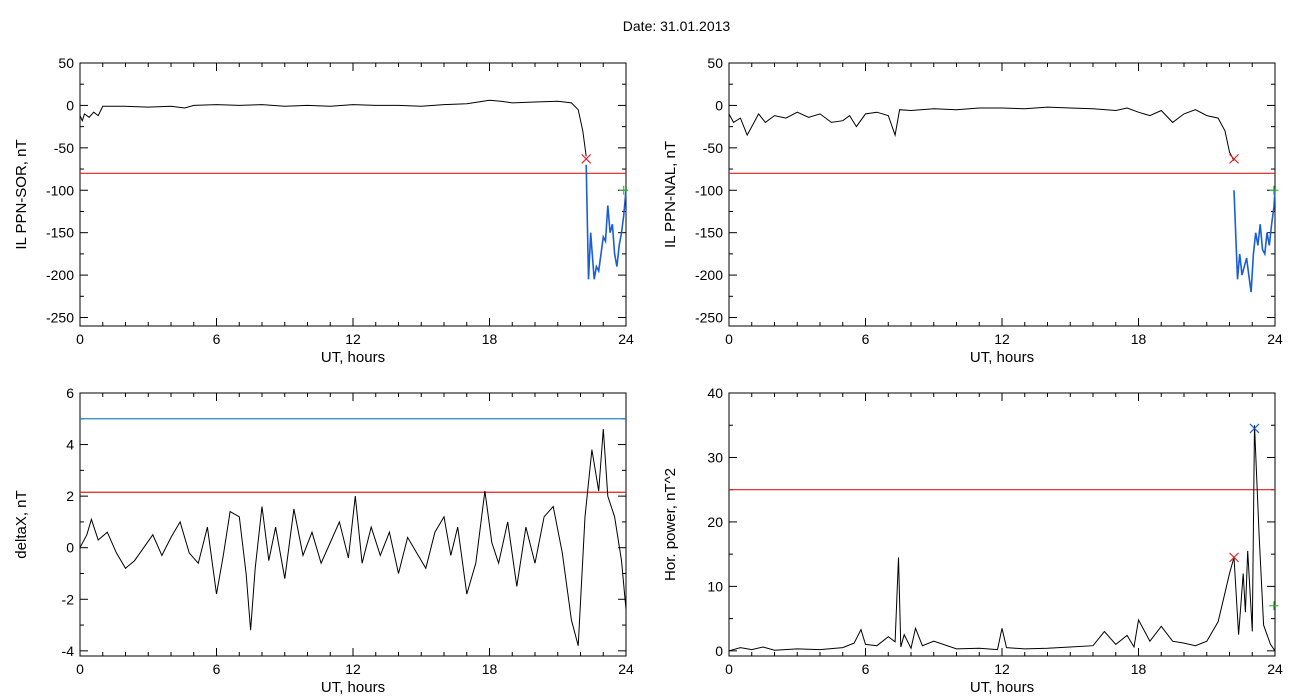 Image resolution: width=1300 pixels, height=700 pixels. I want to click on y-tick-label: 40, so click(715, 393).